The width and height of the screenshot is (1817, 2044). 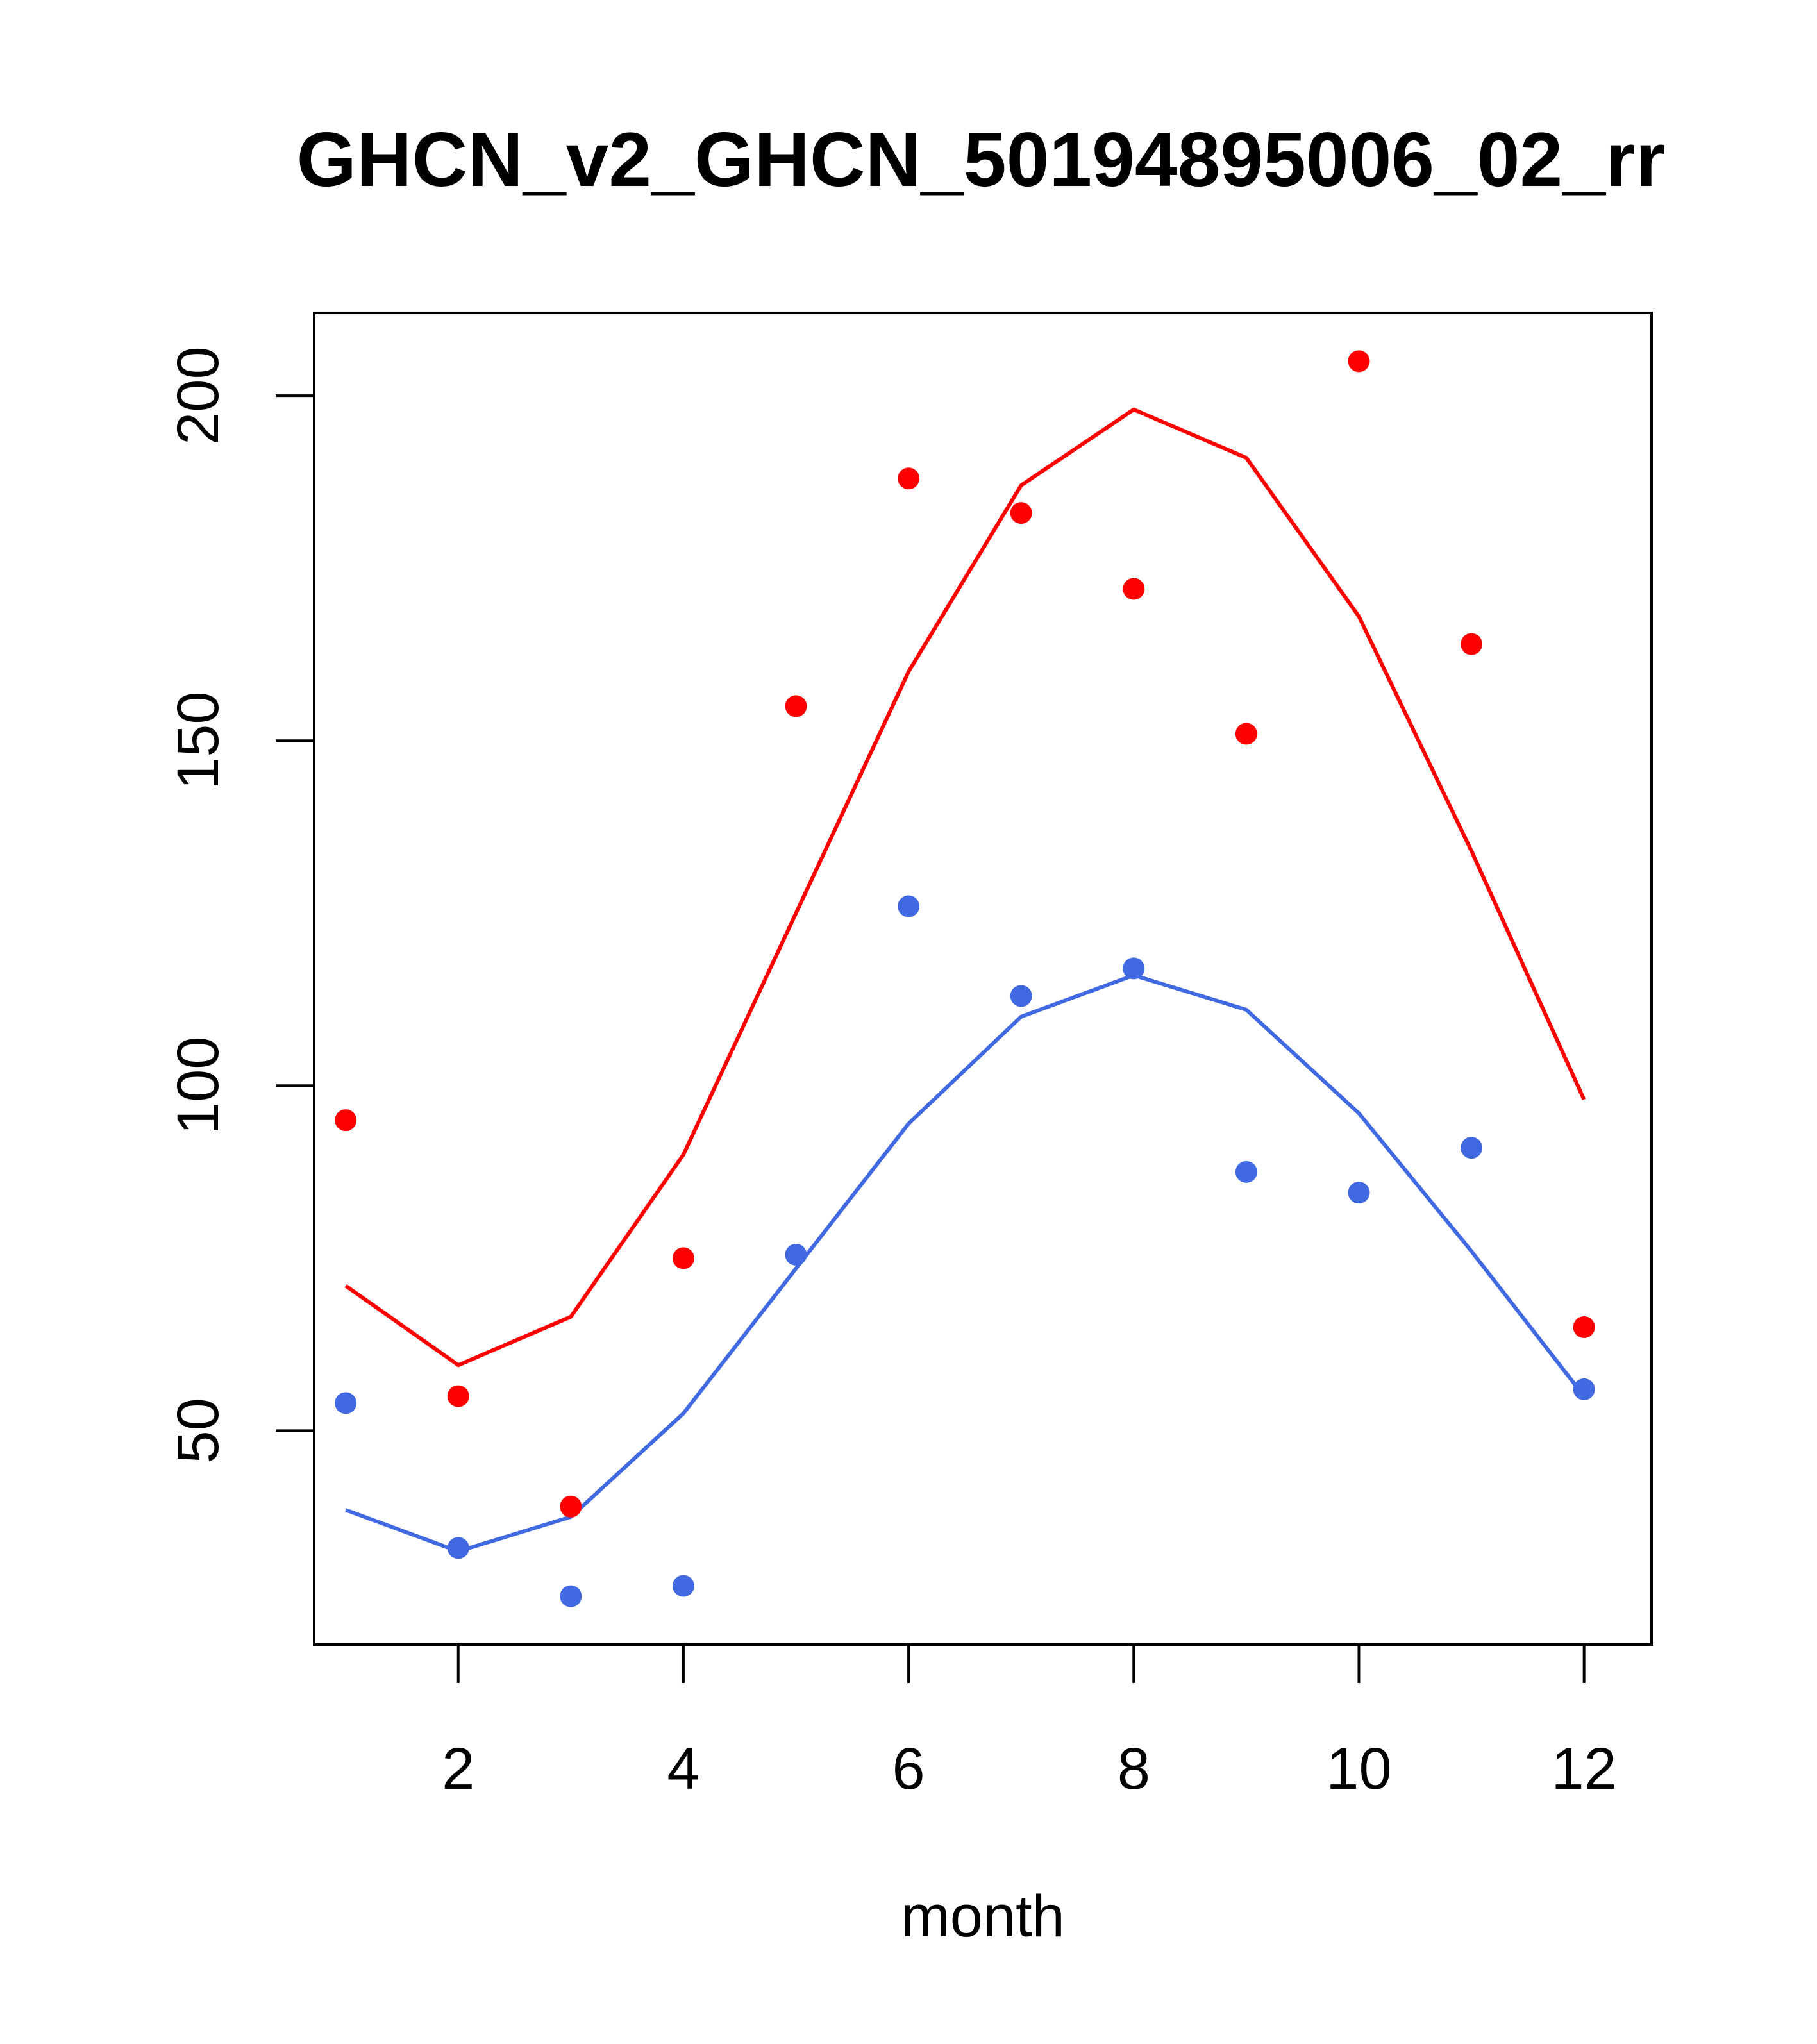 What do you see at coordinates (983, 1917) in the screenshot?
I see `x-axis-title: month` at bounding box center [983, 1917].